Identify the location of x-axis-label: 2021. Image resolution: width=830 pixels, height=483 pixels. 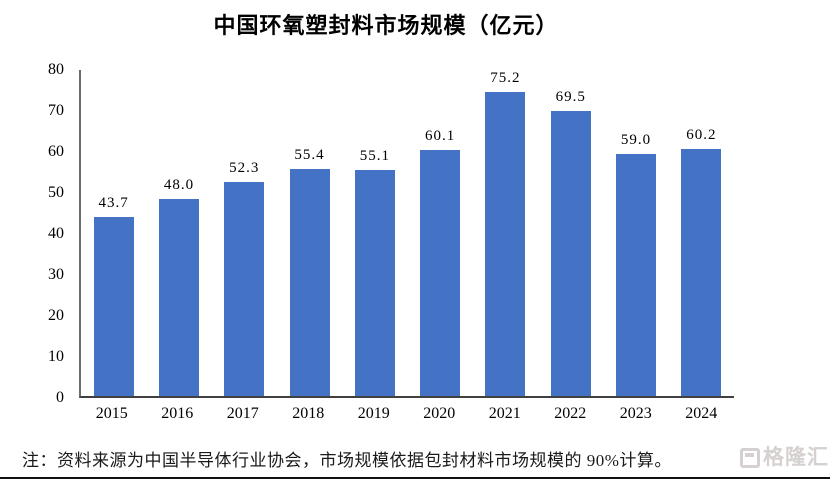
(504, 413).